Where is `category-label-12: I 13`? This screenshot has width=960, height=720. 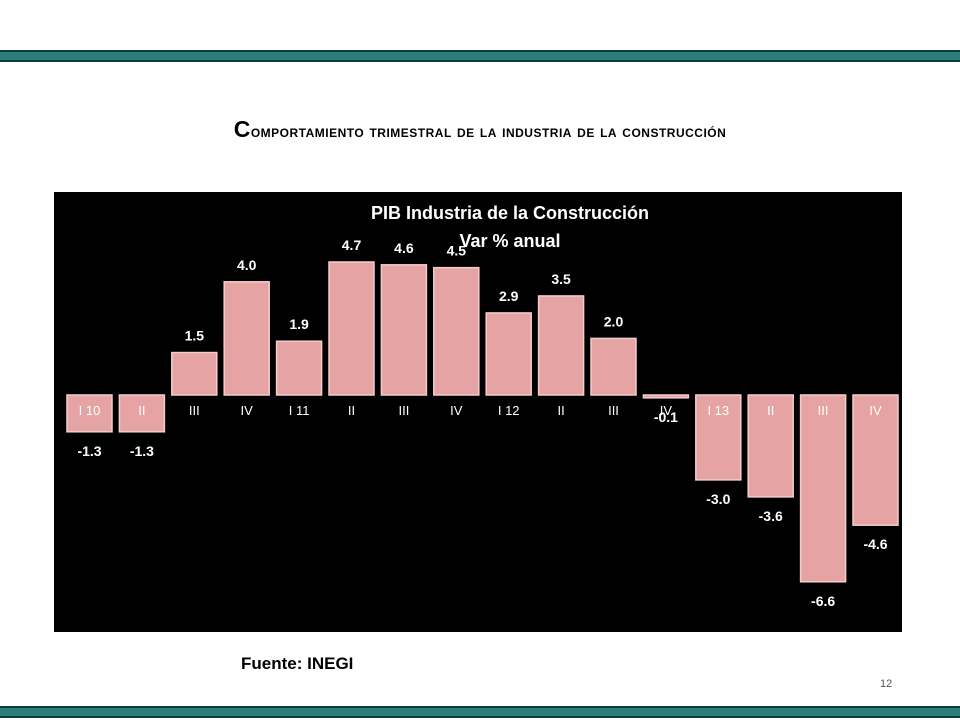
category-label-12: I 13 is located at coordinates (718, 410).